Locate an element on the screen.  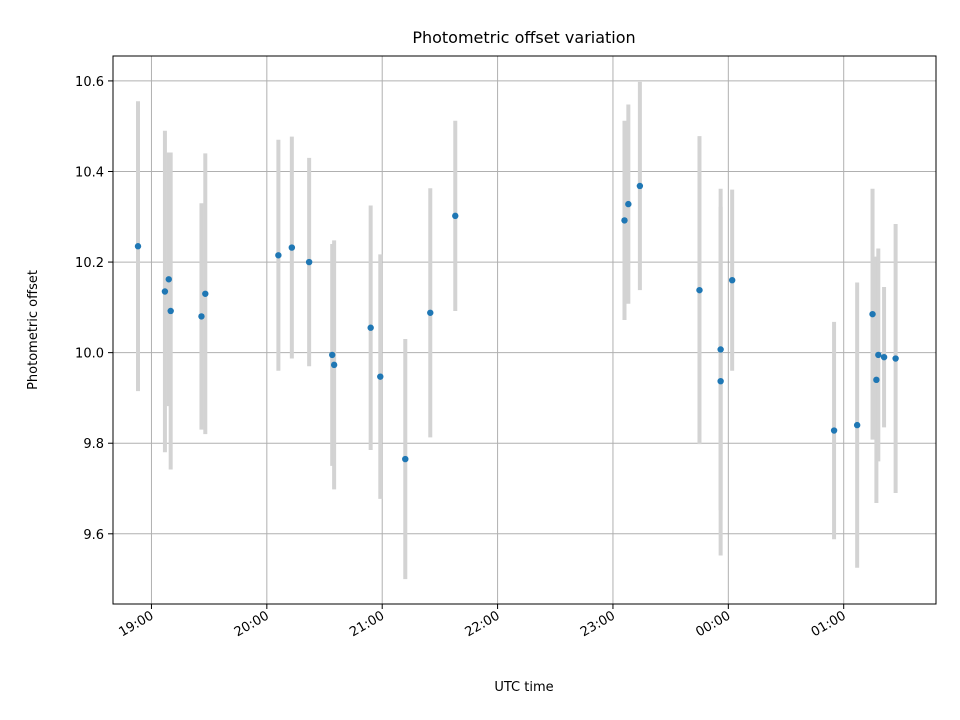
x-tick-label: 19:00 is located at coordinates (137, 624).